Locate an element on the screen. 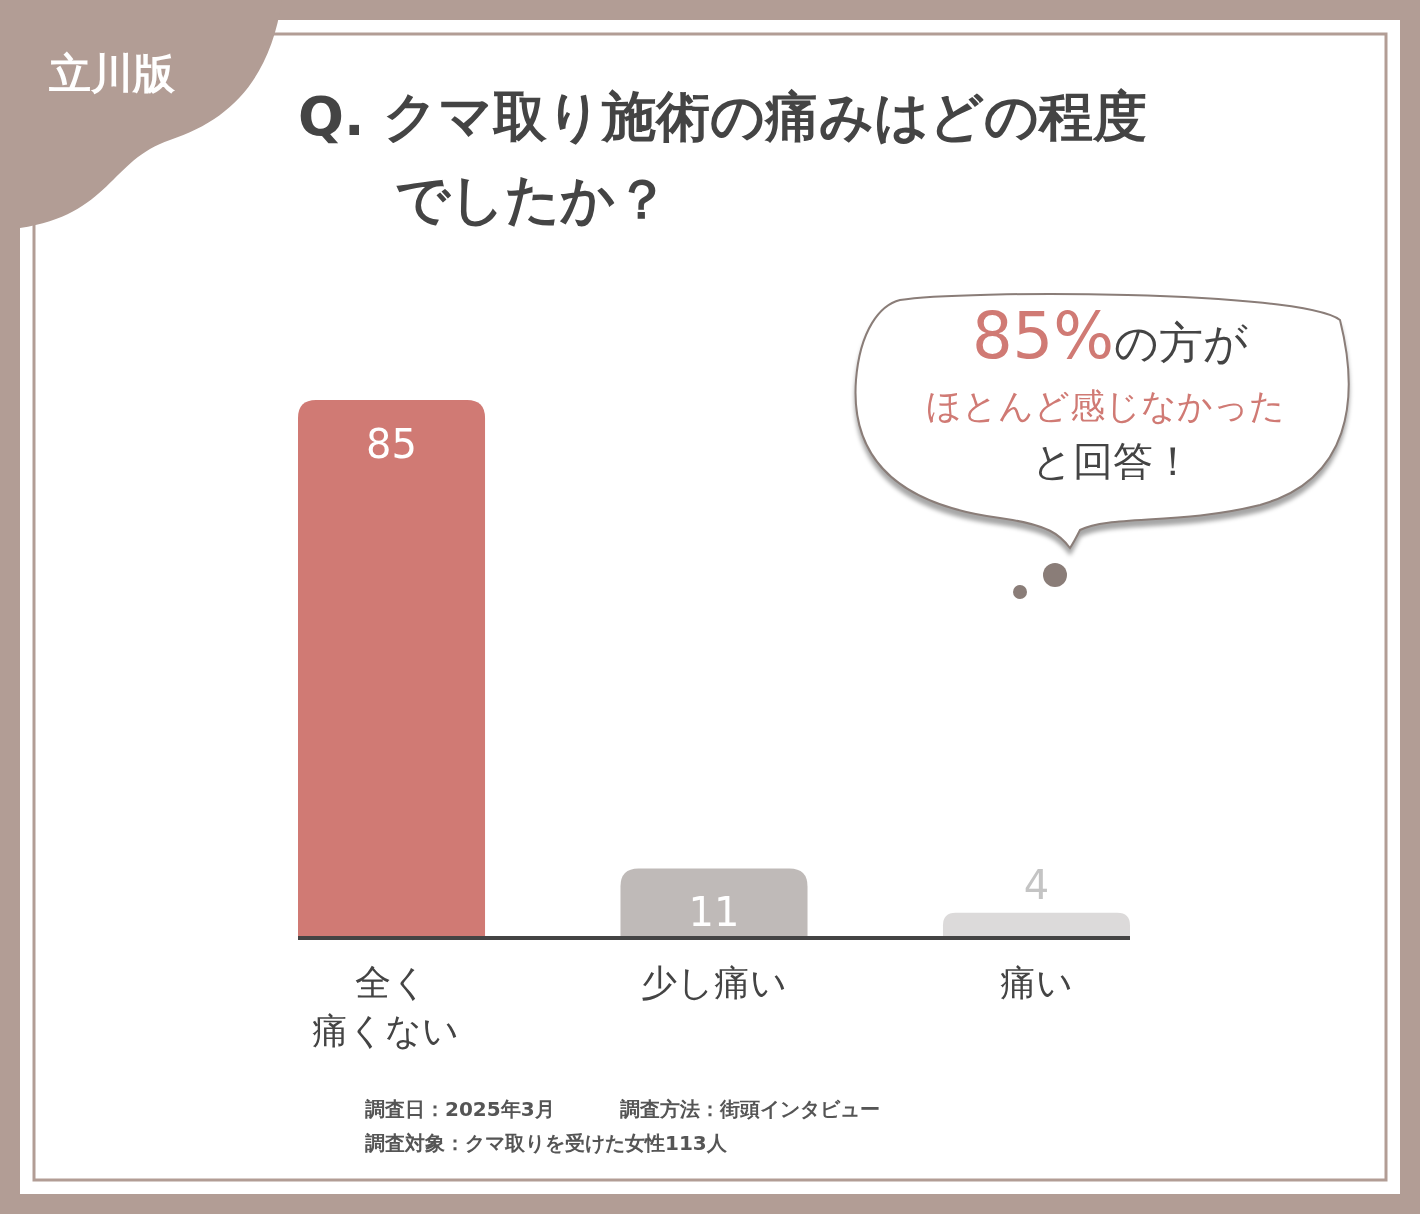  x-tick-label: 全く痛くない is located at coordinates (386, 1006).